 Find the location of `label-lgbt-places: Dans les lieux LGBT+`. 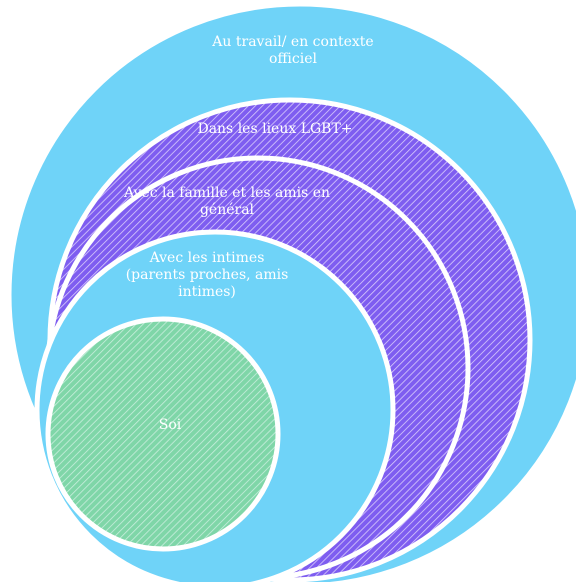

label-lgbt-places: Dans les lieux LGBT+ is located at coordinates (275, 129).